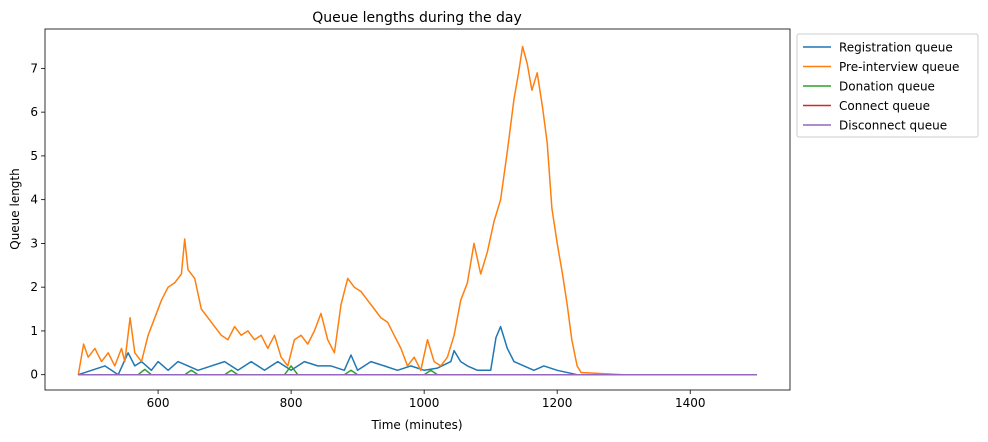 The width and height of the screenshot is (988, 442). What do you see at coordinates (424, 403) in the screenshot?
I see `x-tick-label: 1000` at bounding box center [424, 403].